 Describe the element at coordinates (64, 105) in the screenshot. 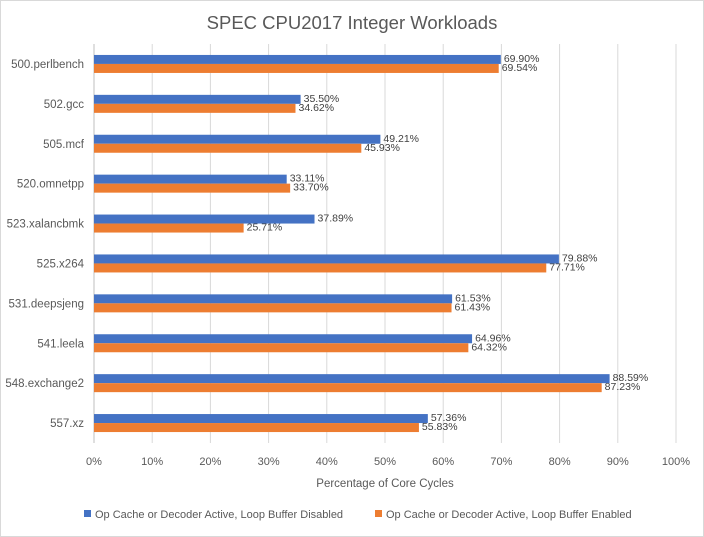

I see `category-label: 502.gcc` at that location.